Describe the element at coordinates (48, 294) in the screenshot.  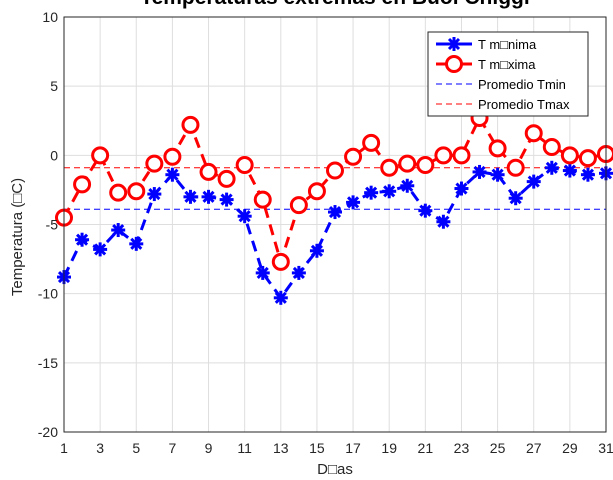
I see `y-tick-label: -10` at that location.